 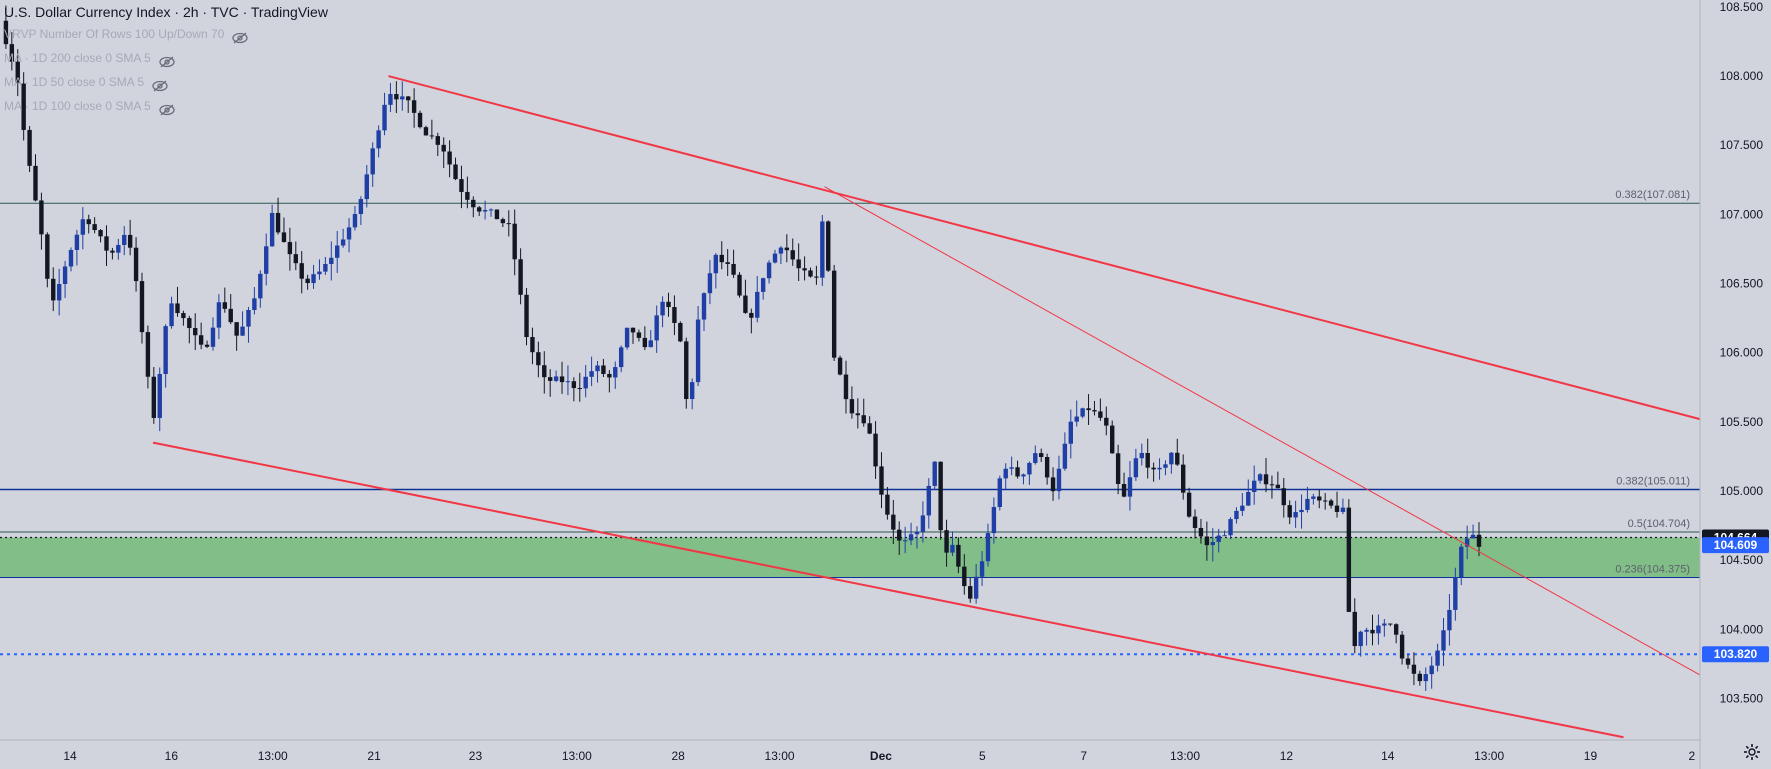 I want to click on y-tick-label: 104.000, so click(x=1742, y=629).